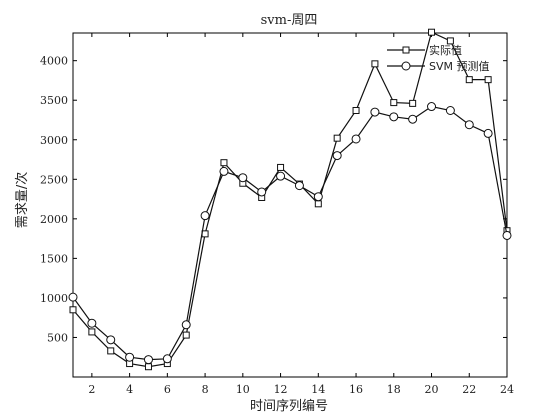  Describe the element at coordinates (54, 219) in the screenshot. I see `y-tick-label-2000: 2000` at that location.